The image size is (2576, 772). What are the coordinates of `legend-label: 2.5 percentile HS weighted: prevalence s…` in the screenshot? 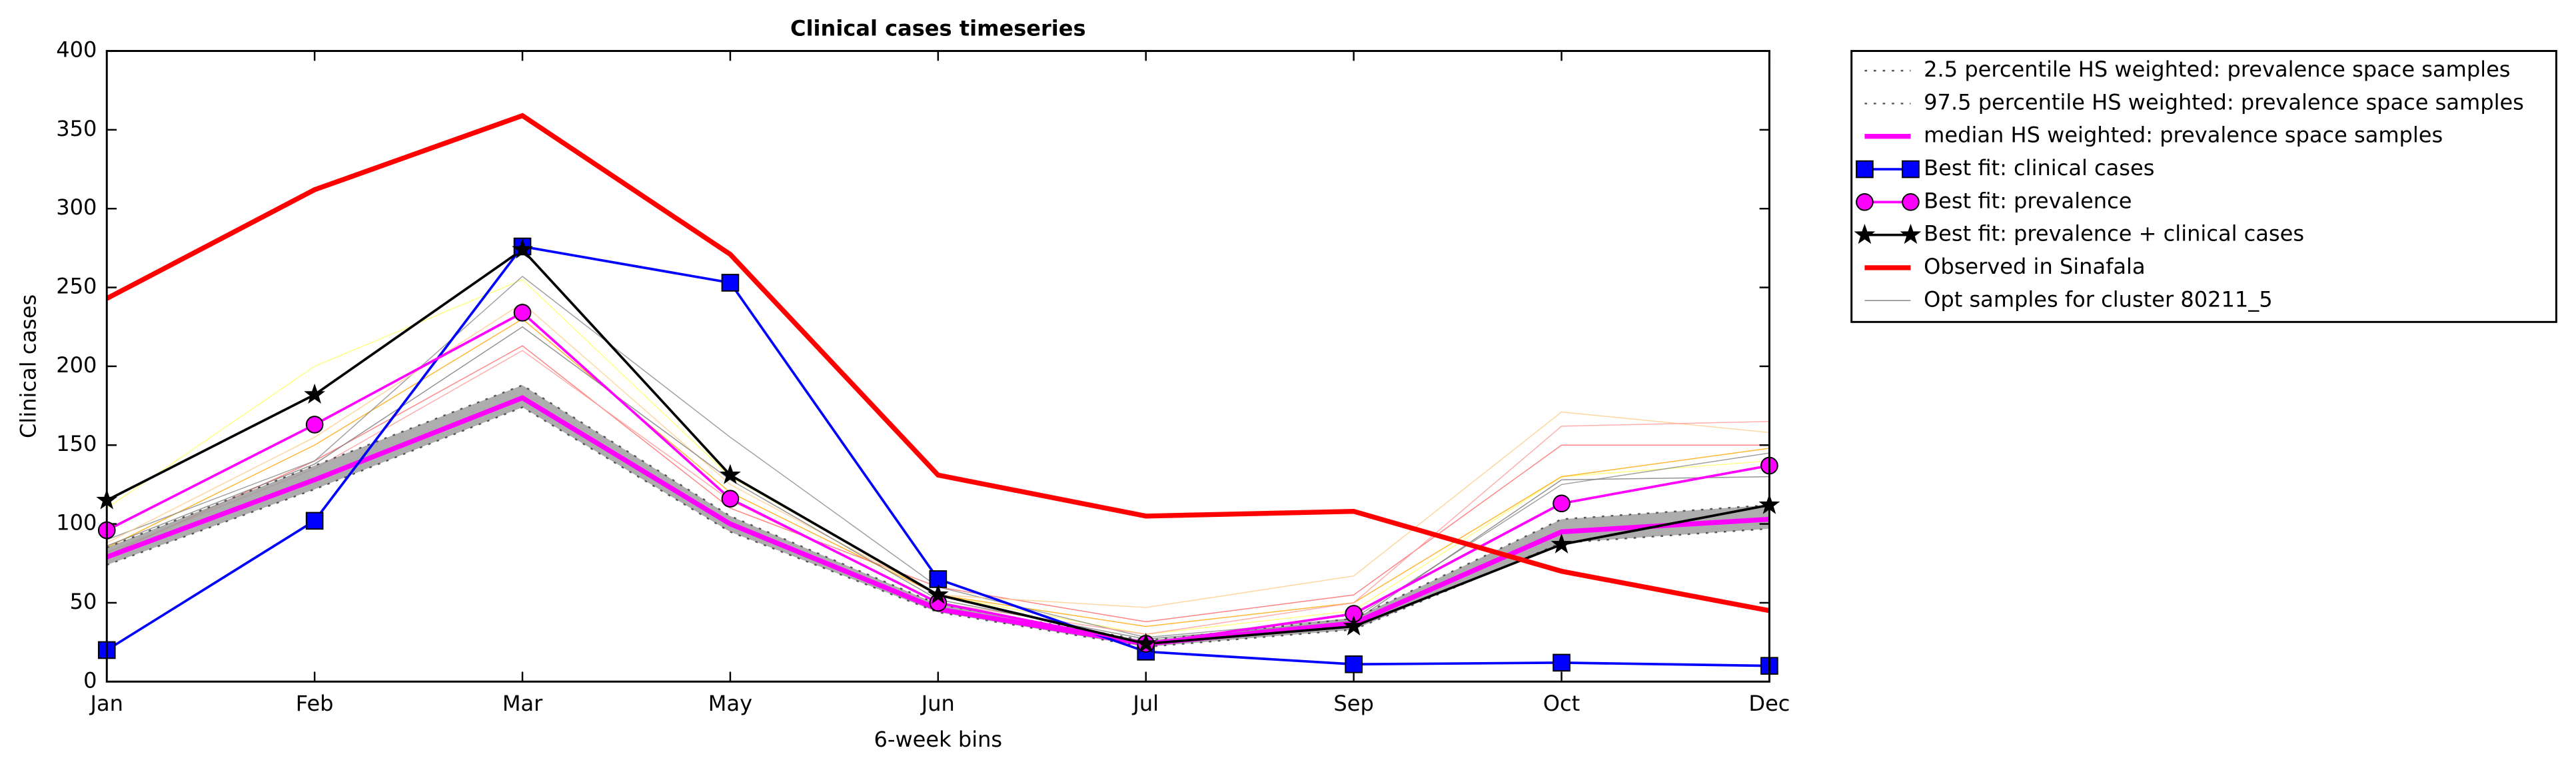 It's located at (2217, 69).